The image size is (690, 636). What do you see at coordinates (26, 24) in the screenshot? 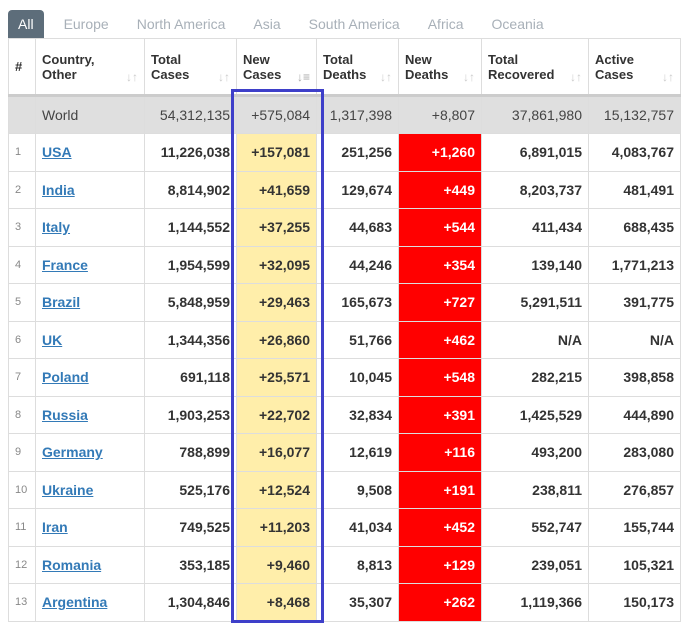
I see `tab-all: All` at bounding box center [26, 24].